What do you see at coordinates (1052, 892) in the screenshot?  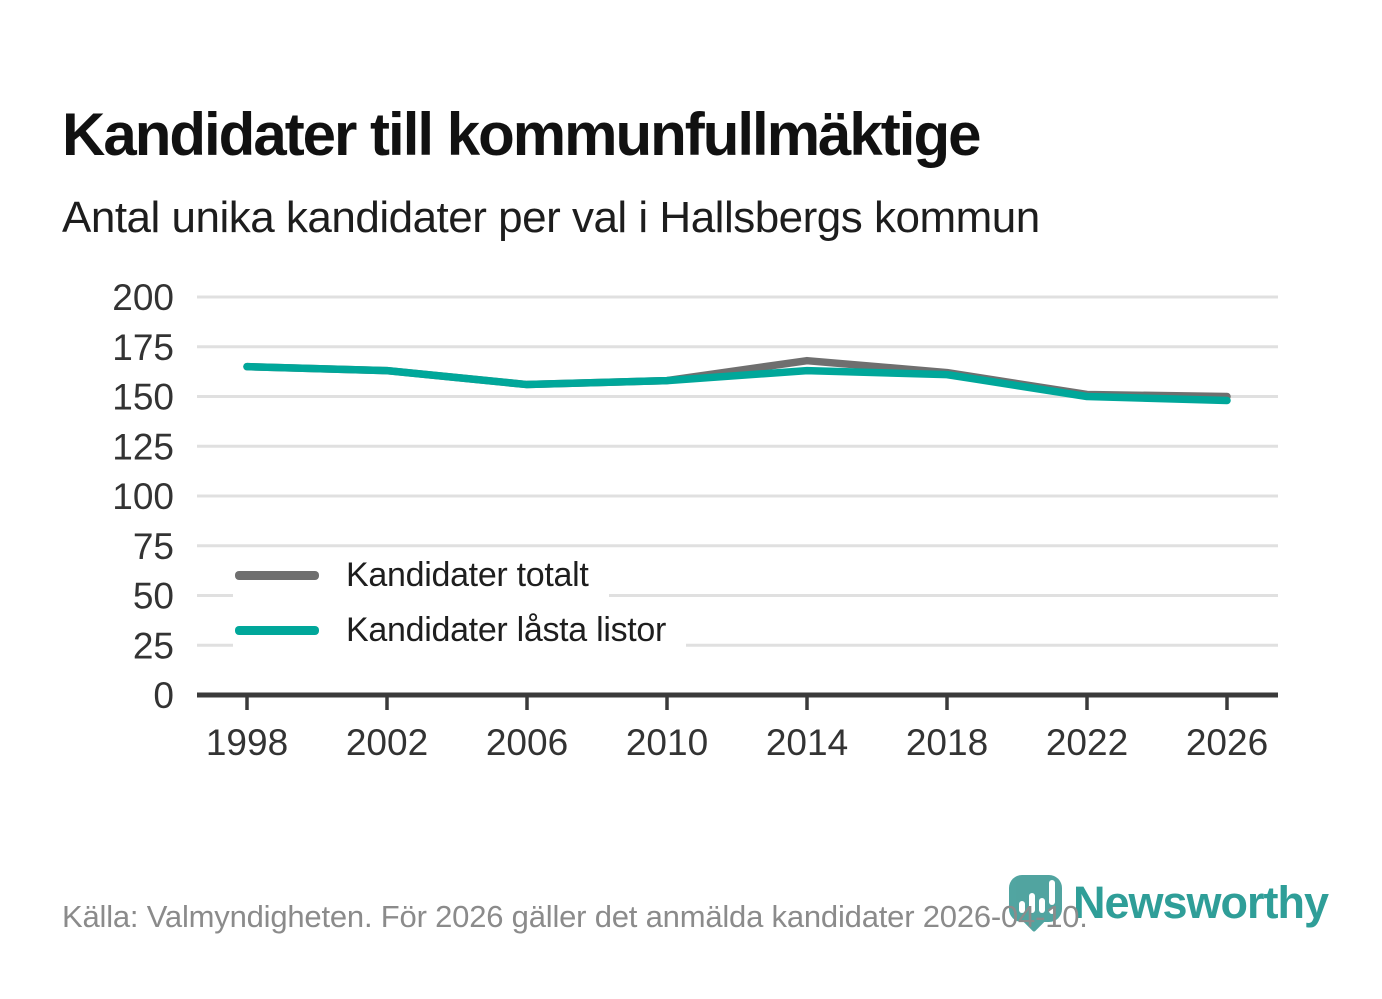 I see `exclamation-bar` at bounding box center [1052, 892].